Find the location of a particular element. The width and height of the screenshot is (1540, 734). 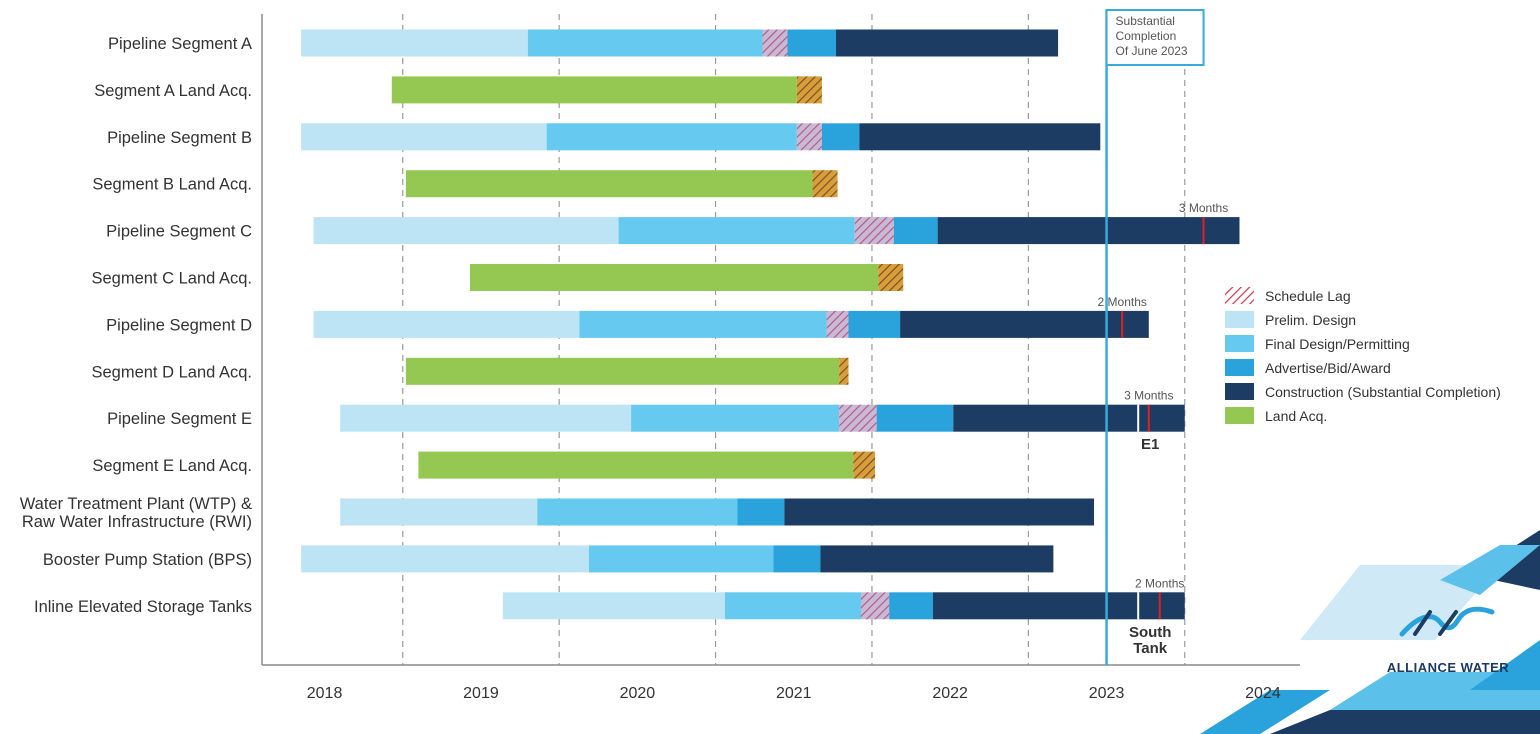

alliance-water-logo: ALLIANCE WATER is located at coordinates (1448, 640).